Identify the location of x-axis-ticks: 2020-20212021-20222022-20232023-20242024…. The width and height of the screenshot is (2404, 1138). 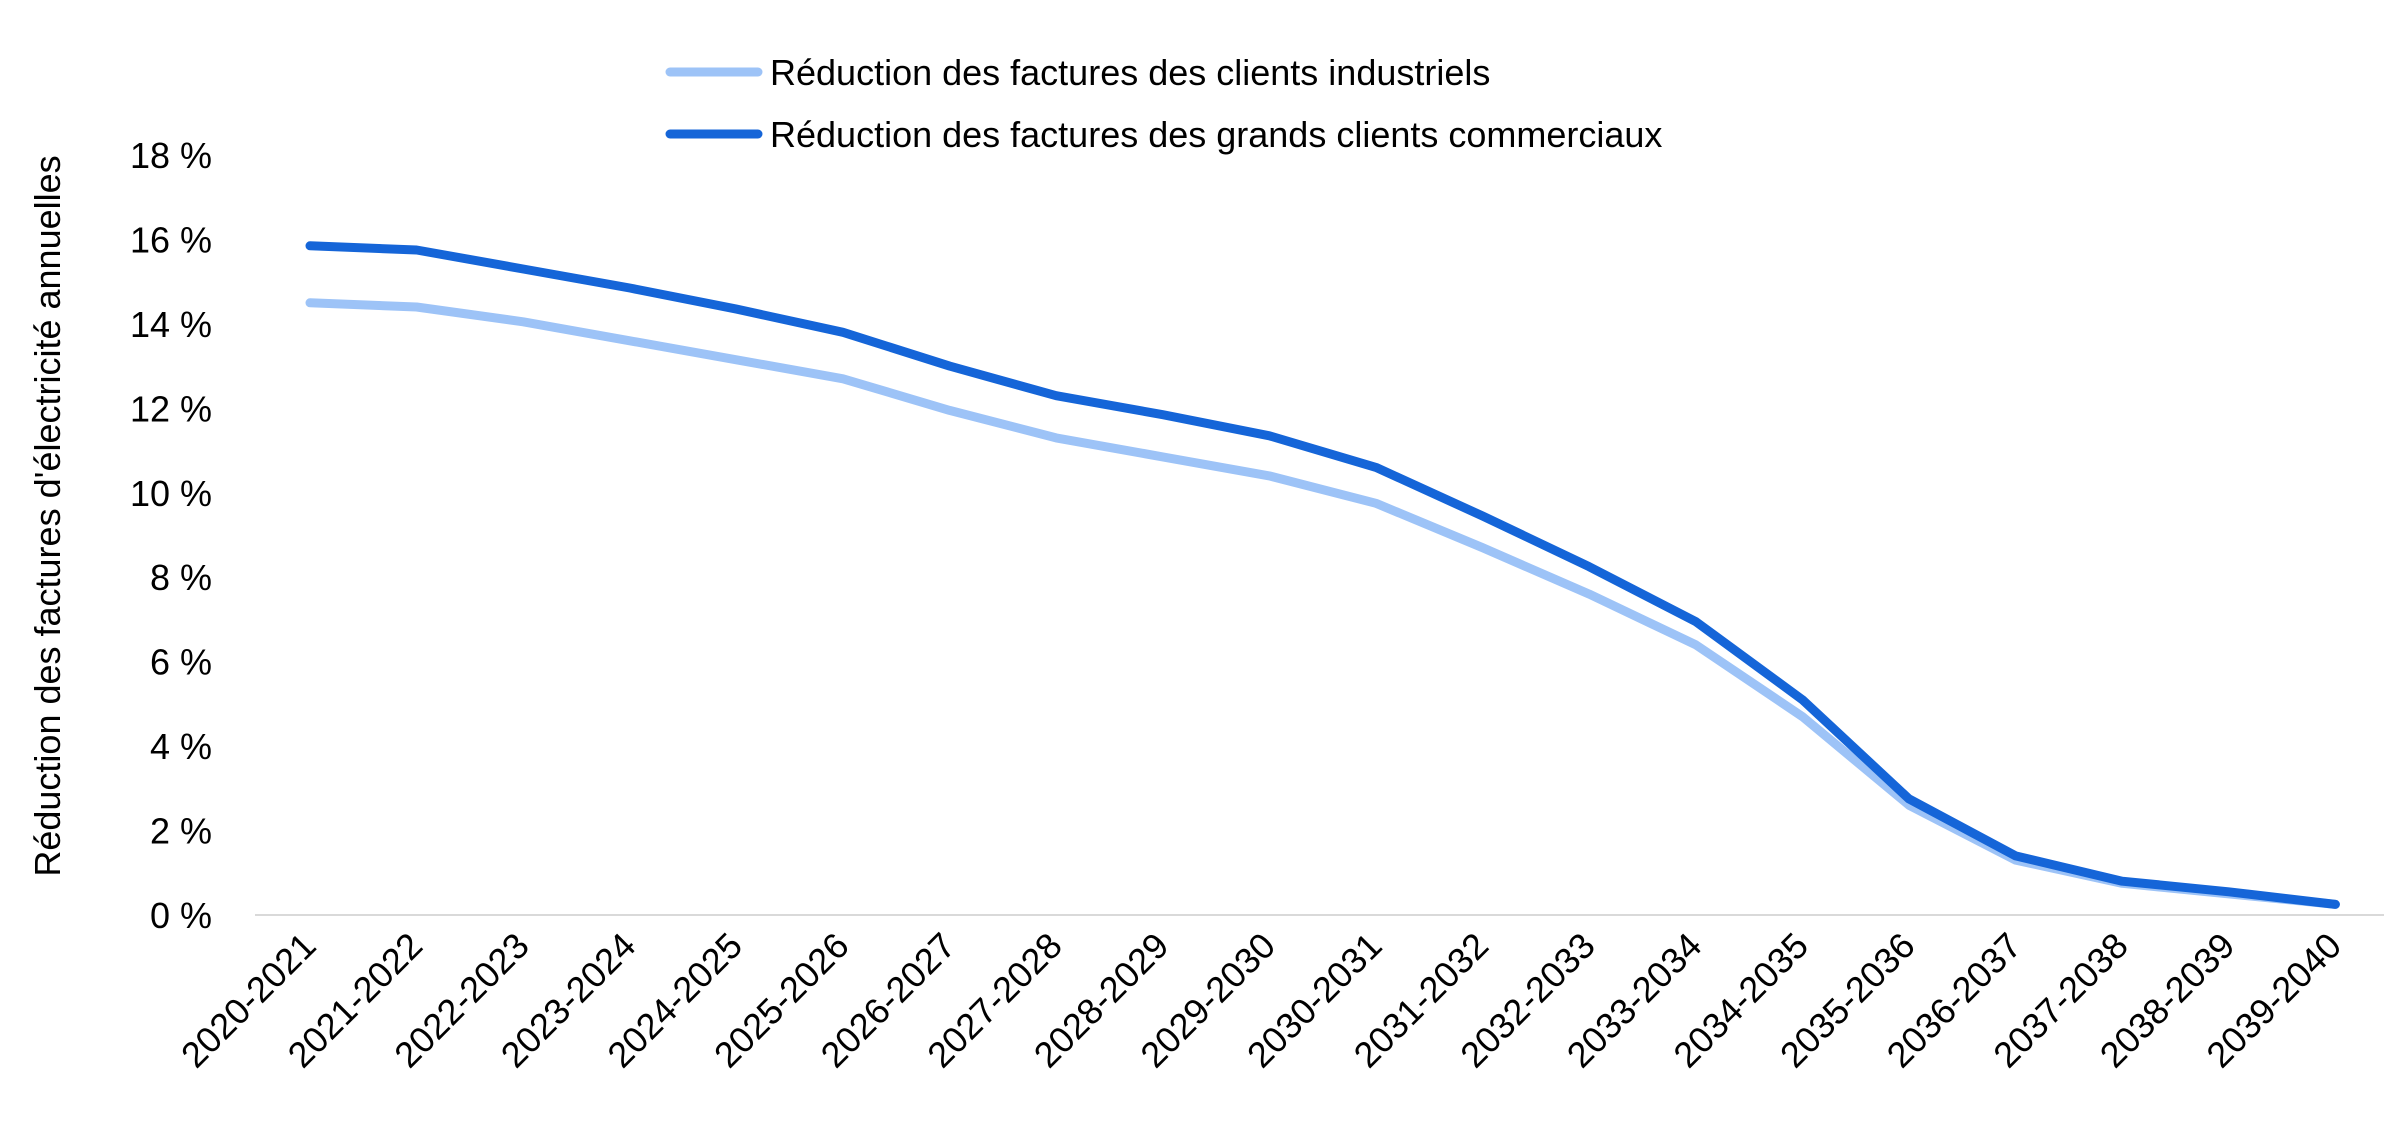
(1261, 1000).